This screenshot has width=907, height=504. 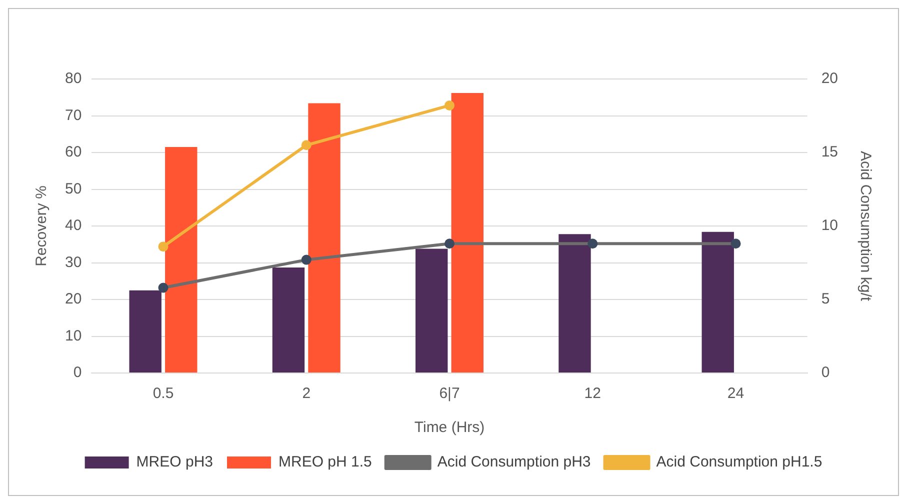 What do you see at coordinates (739, 462) in the screenshot?
I see `legend-label: Acid Consumption pH1.5` at bounding box center [739, 462].